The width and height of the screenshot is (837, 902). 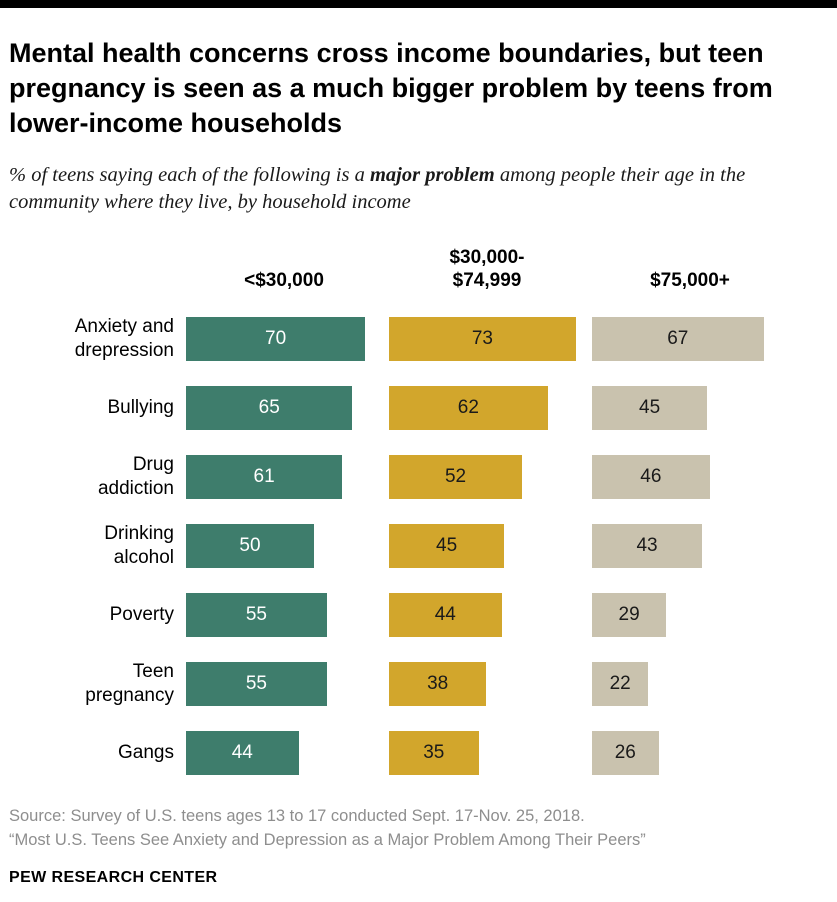 I want to click on chart-row: Bullying 65 62 45, so click(x=417, y=408).